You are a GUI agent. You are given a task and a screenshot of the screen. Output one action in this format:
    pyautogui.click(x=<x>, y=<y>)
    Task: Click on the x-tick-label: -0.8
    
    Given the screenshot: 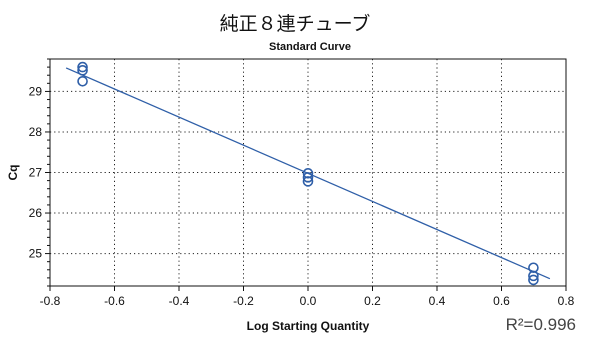 What is the action you would take?
    pyautogui.click(x=50, y=301)
    